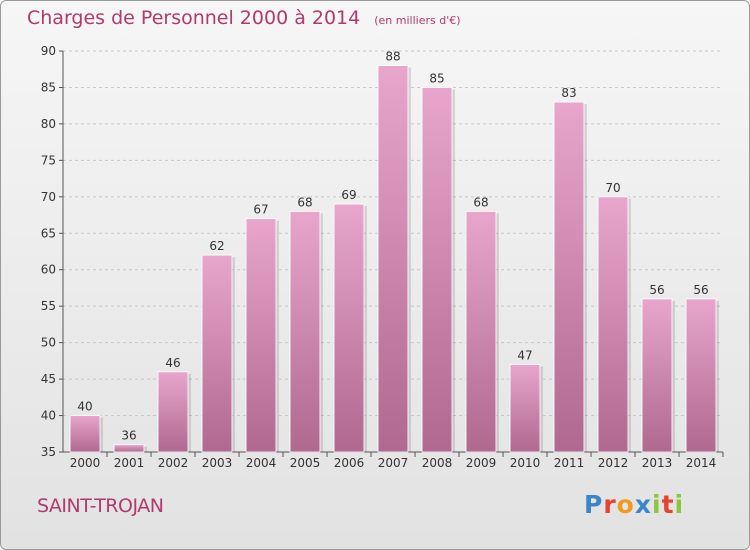  Describe the element at coordinates (701, 463) in the screenshot. I see `x-tick-label-2014: 2014` at that location.